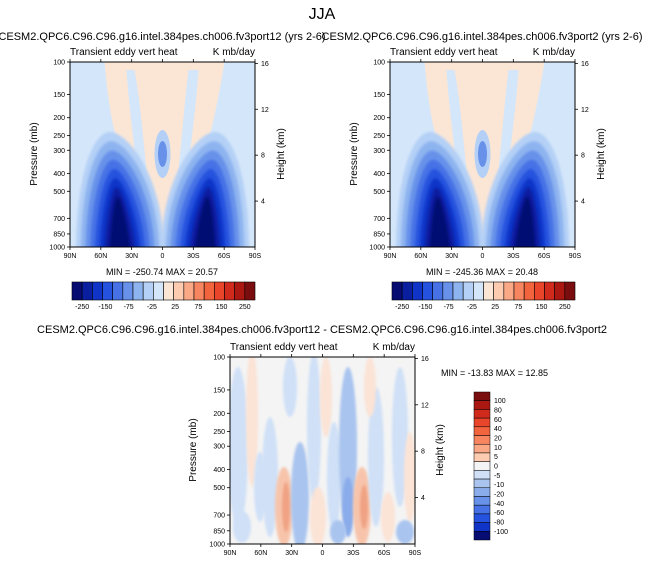 The width and height of the screenshot is (645, 570). What do you see at coordinates (379, 151) in the screenshot?
I see `y-tick-label: 300` at bounding box center [379, 151].